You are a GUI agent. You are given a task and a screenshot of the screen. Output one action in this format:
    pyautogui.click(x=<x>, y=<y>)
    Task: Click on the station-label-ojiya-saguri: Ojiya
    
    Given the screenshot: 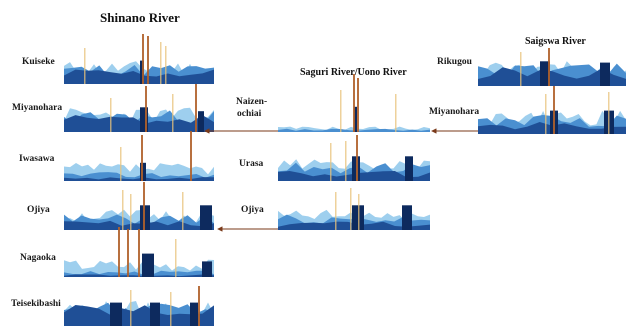 What is the action you would take?
    pyautogui.click(x=252, y=210)
    